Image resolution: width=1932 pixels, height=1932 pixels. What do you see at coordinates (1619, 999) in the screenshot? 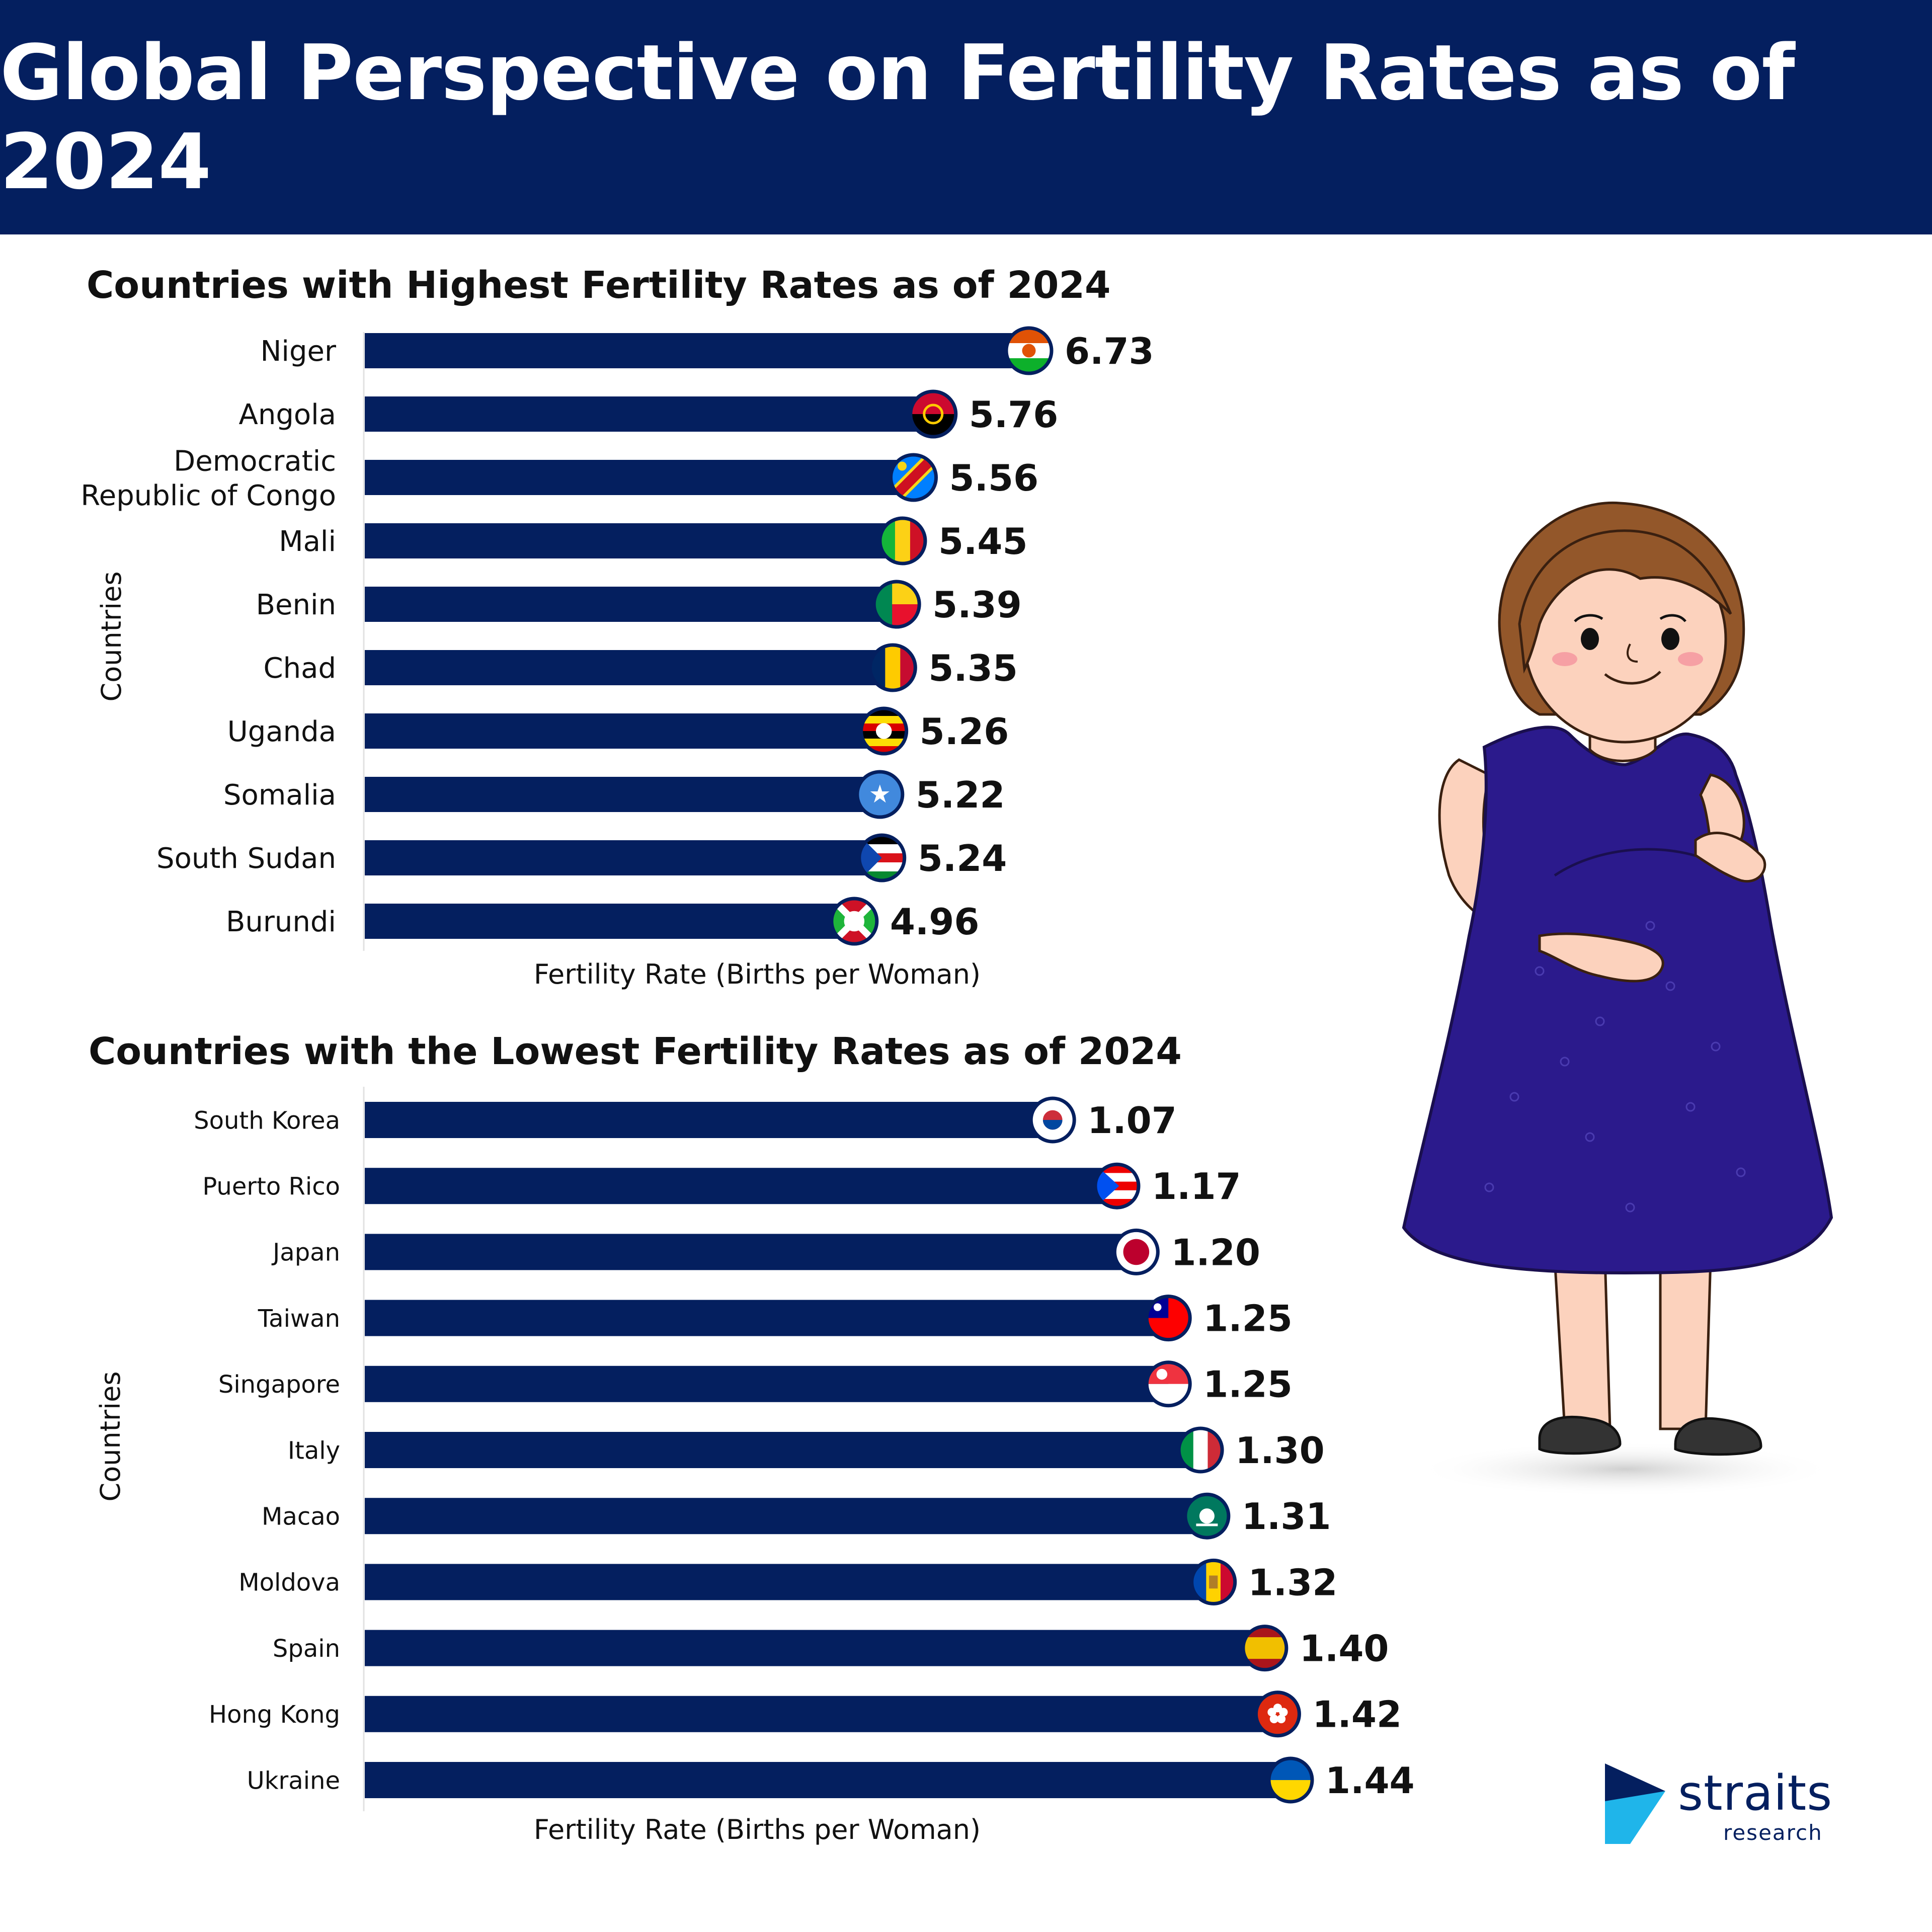
I see `pregnant-woman-illustration` at bounding box center [1619, 999].